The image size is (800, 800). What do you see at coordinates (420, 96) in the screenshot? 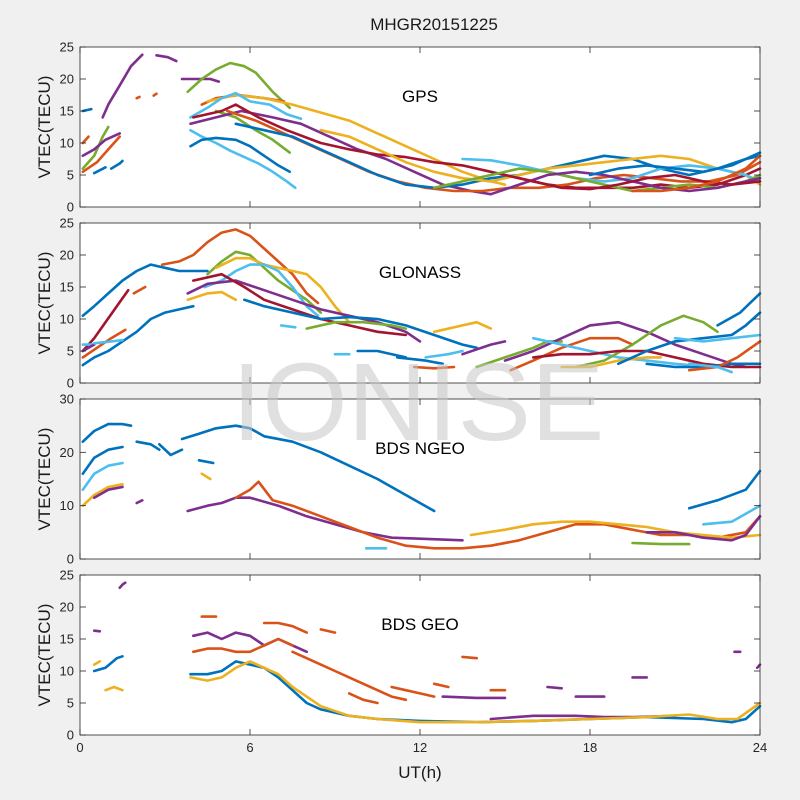
I see `panel-label: GPS` at bounding box center [420, 96].